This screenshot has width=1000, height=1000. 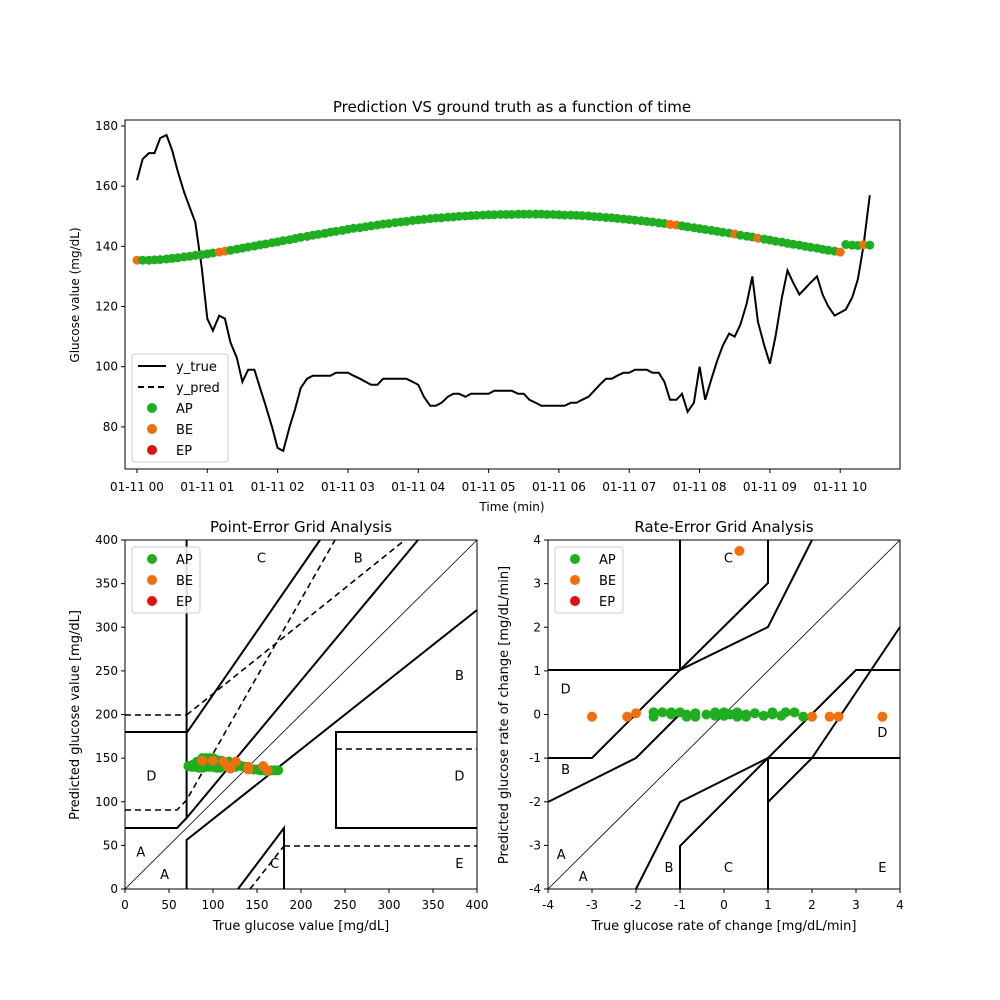 What do you see at coordinates (257, 905) in the screenshot?
I see `peg-x-tick-label: 150` at bounding box center [257, 905].